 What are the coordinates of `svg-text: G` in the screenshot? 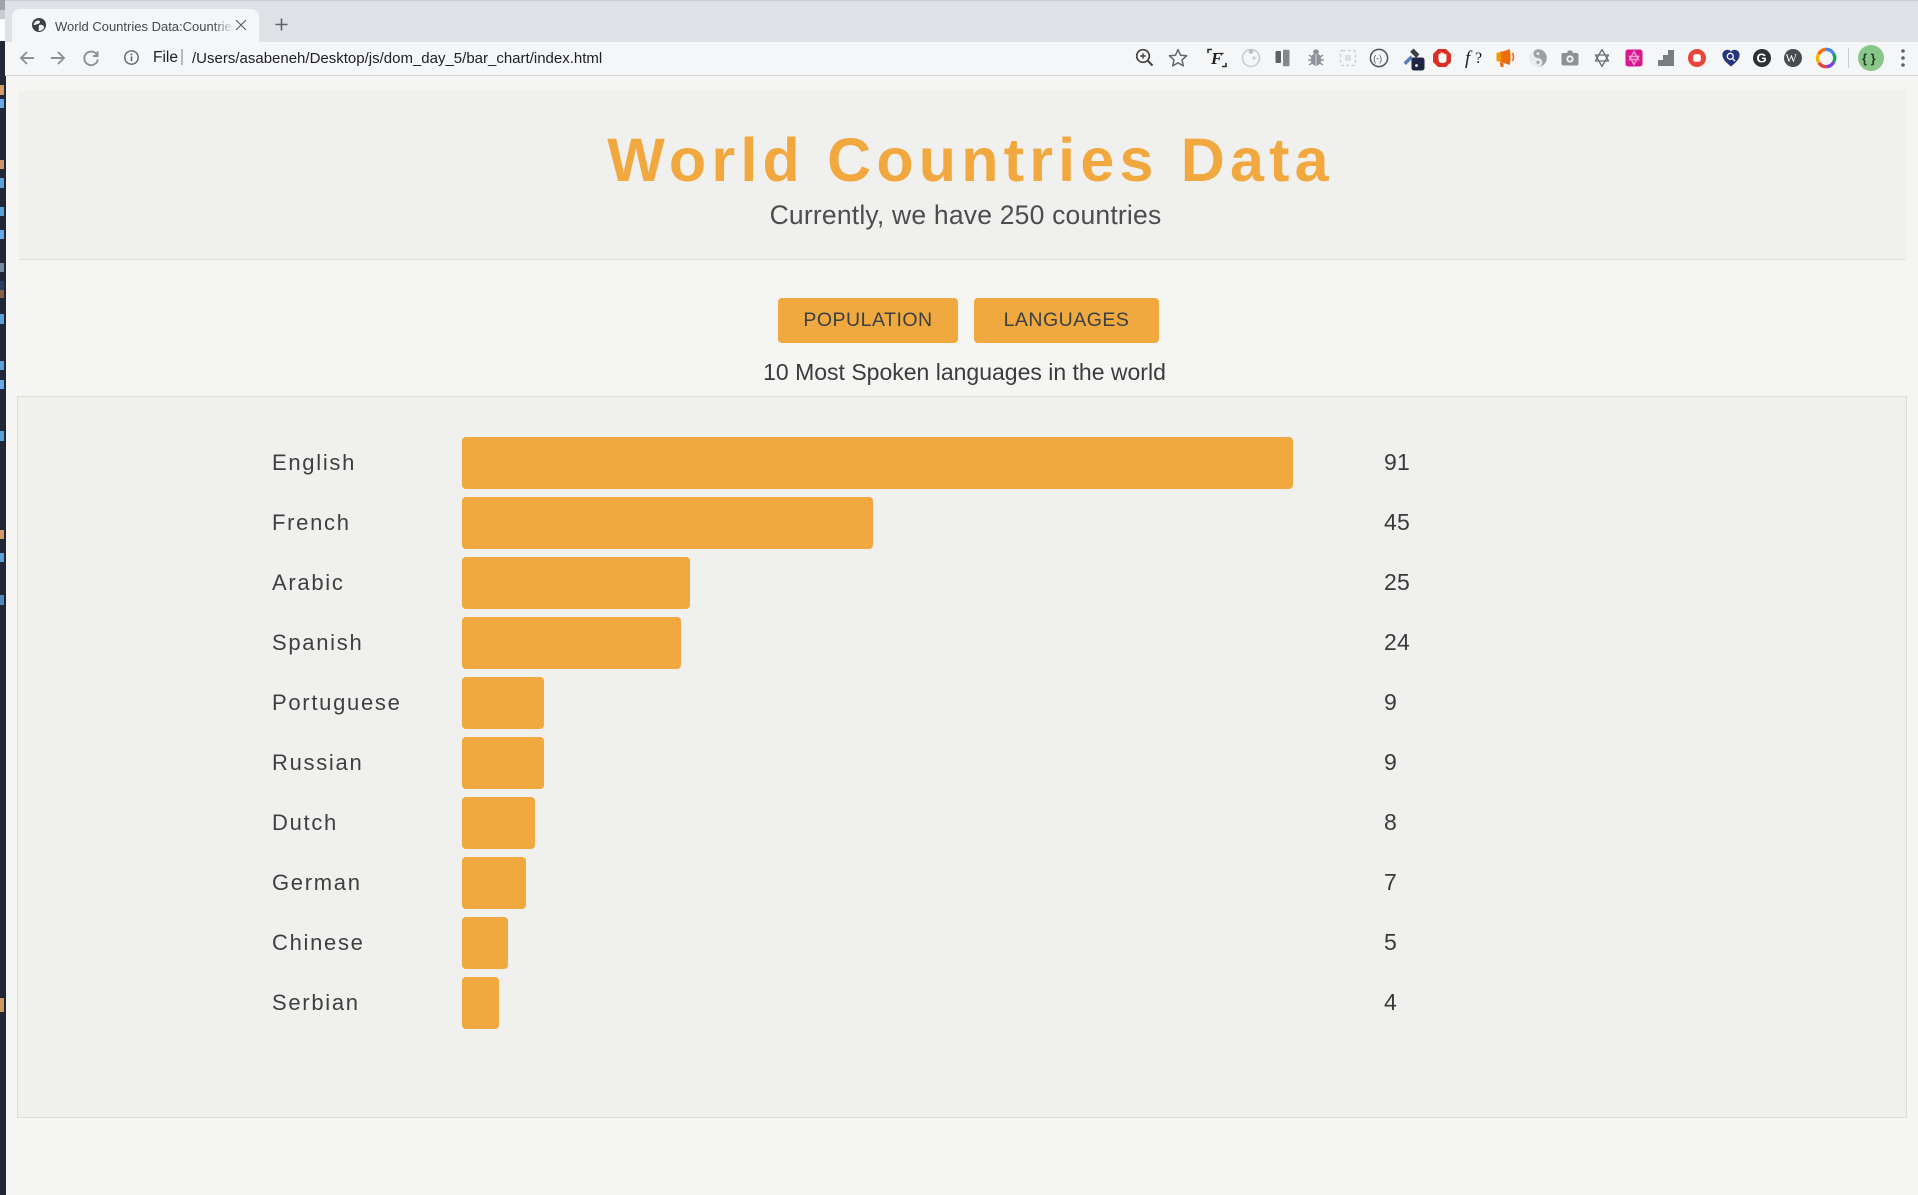 It's located at (1762, 58).